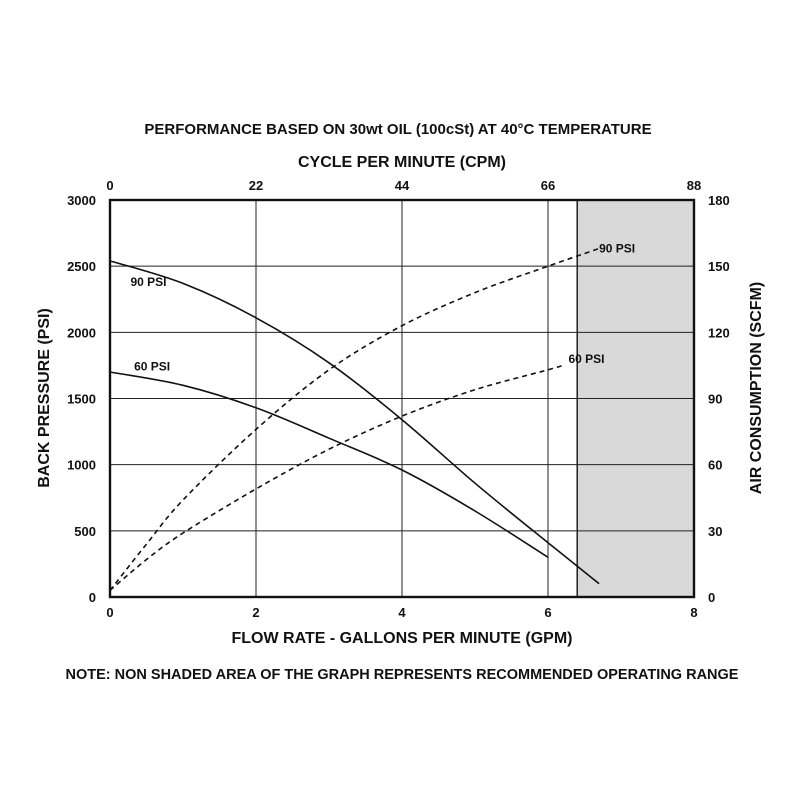  What do you see at coordinates (693, 612) in the screenshot?
I see `x-tick-label: 8` at bounding box center [693, 612].